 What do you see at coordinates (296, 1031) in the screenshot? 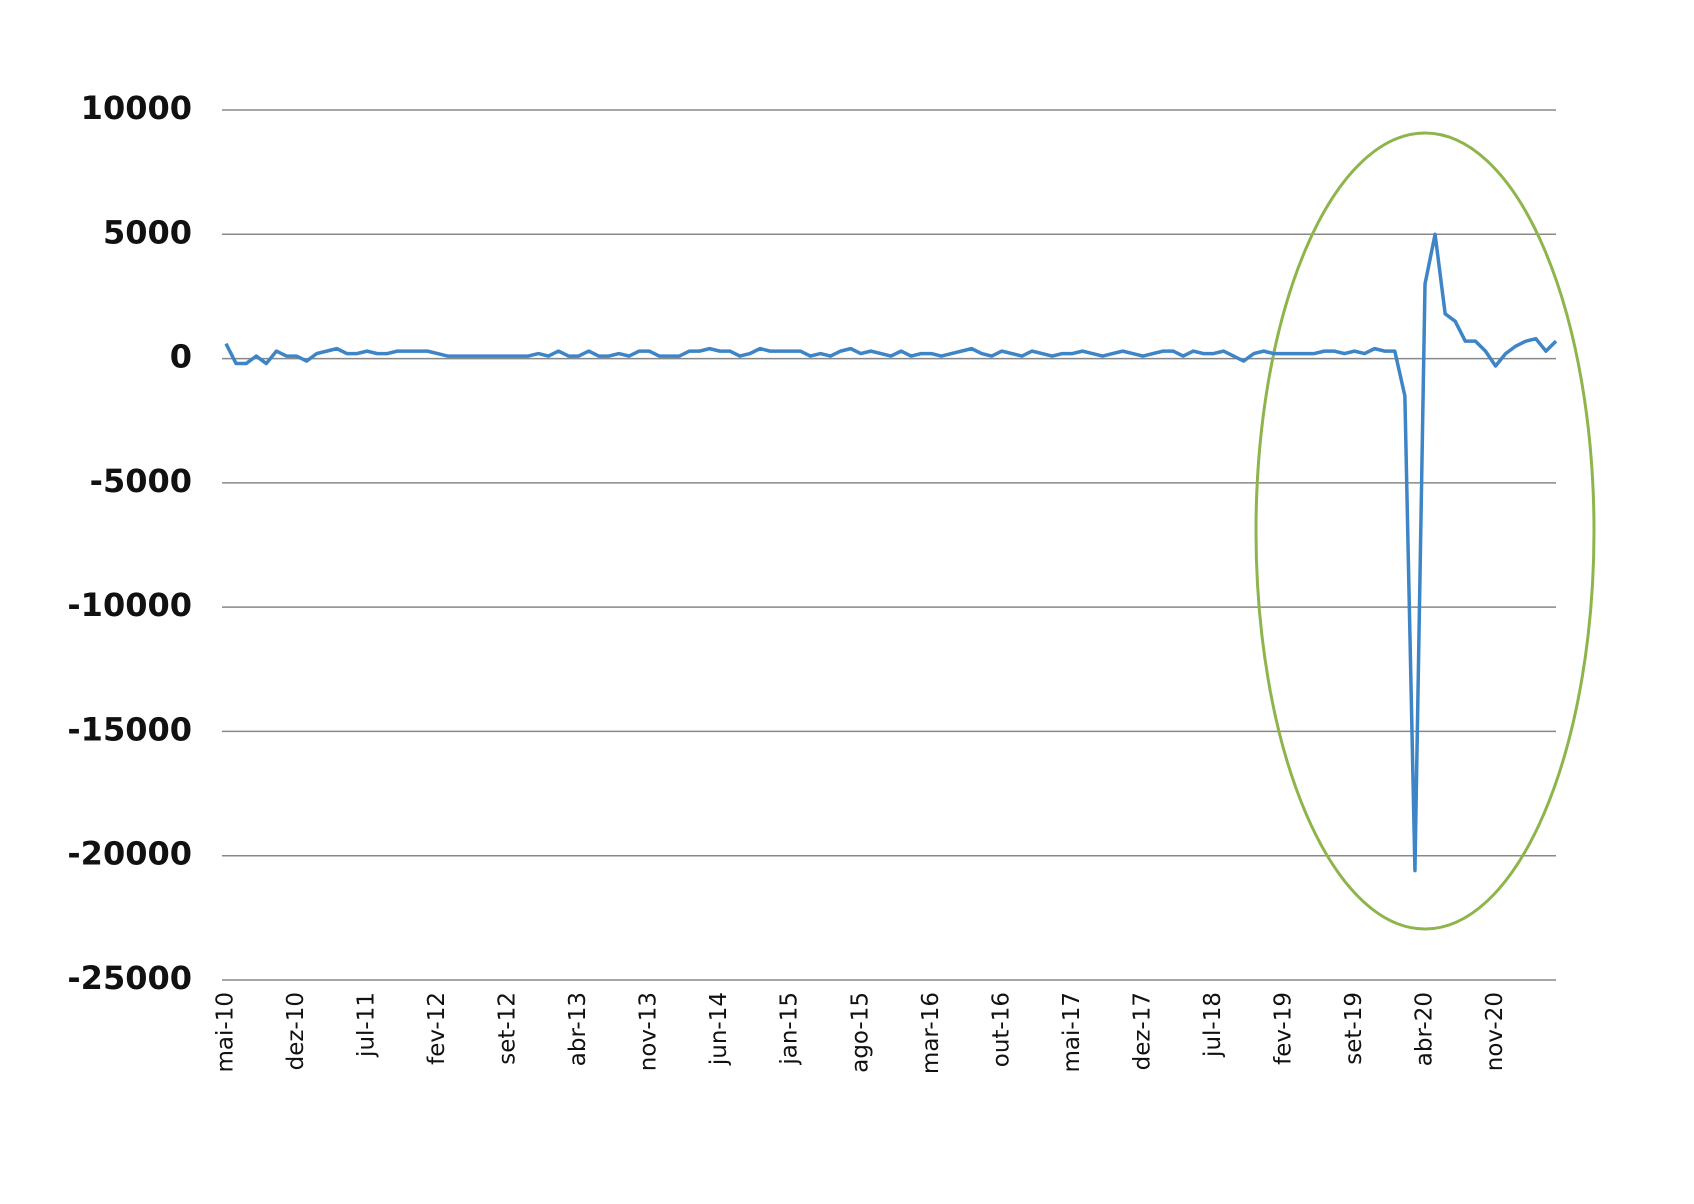
I see `x-tick-label: dez-10` at bounding box center [296, 1031].